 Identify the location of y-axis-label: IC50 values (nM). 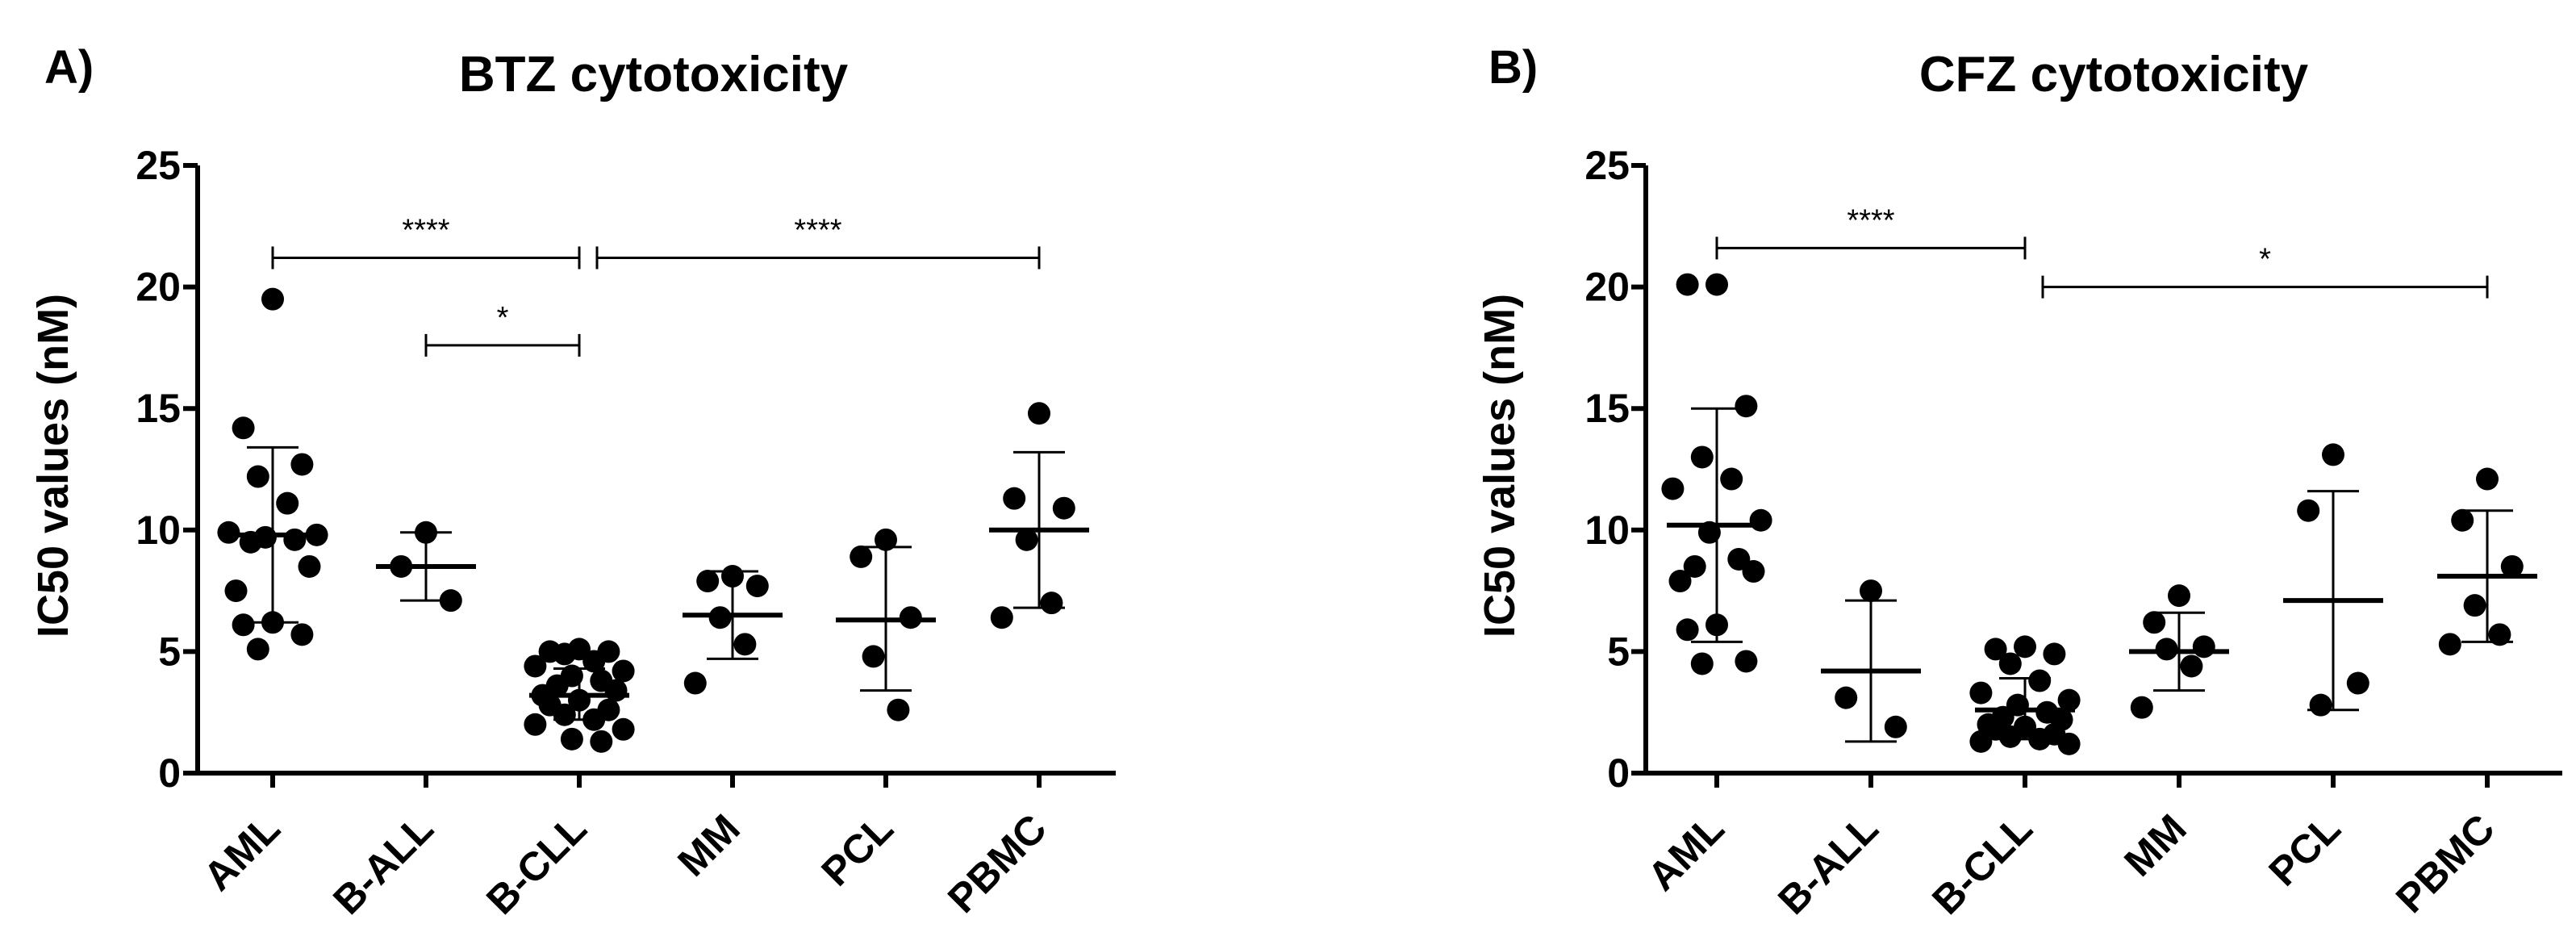
(1500, 466).